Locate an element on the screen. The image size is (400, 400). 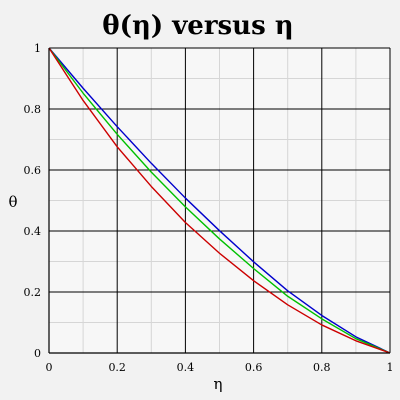
y-tick-label: 1 is located at coordinates (37, 48).